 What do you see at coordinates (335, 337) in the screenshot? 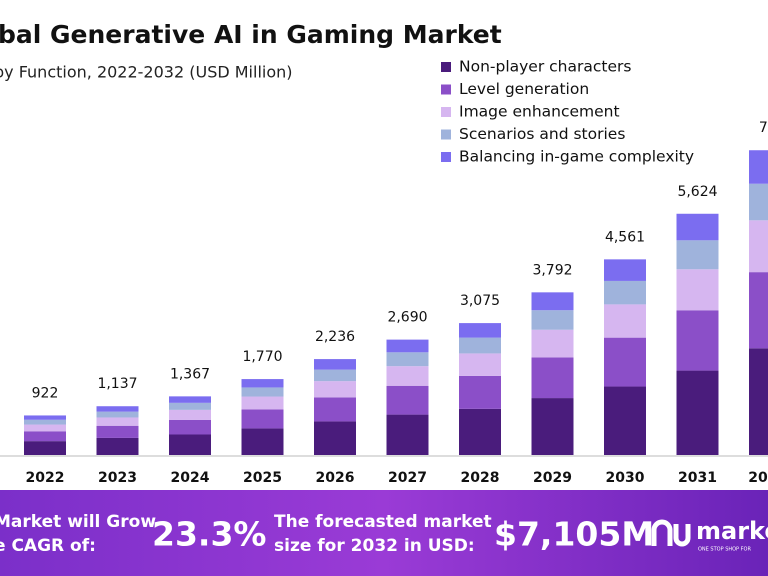
I see `total-label: 2,236` at bounding box center [335, 337].